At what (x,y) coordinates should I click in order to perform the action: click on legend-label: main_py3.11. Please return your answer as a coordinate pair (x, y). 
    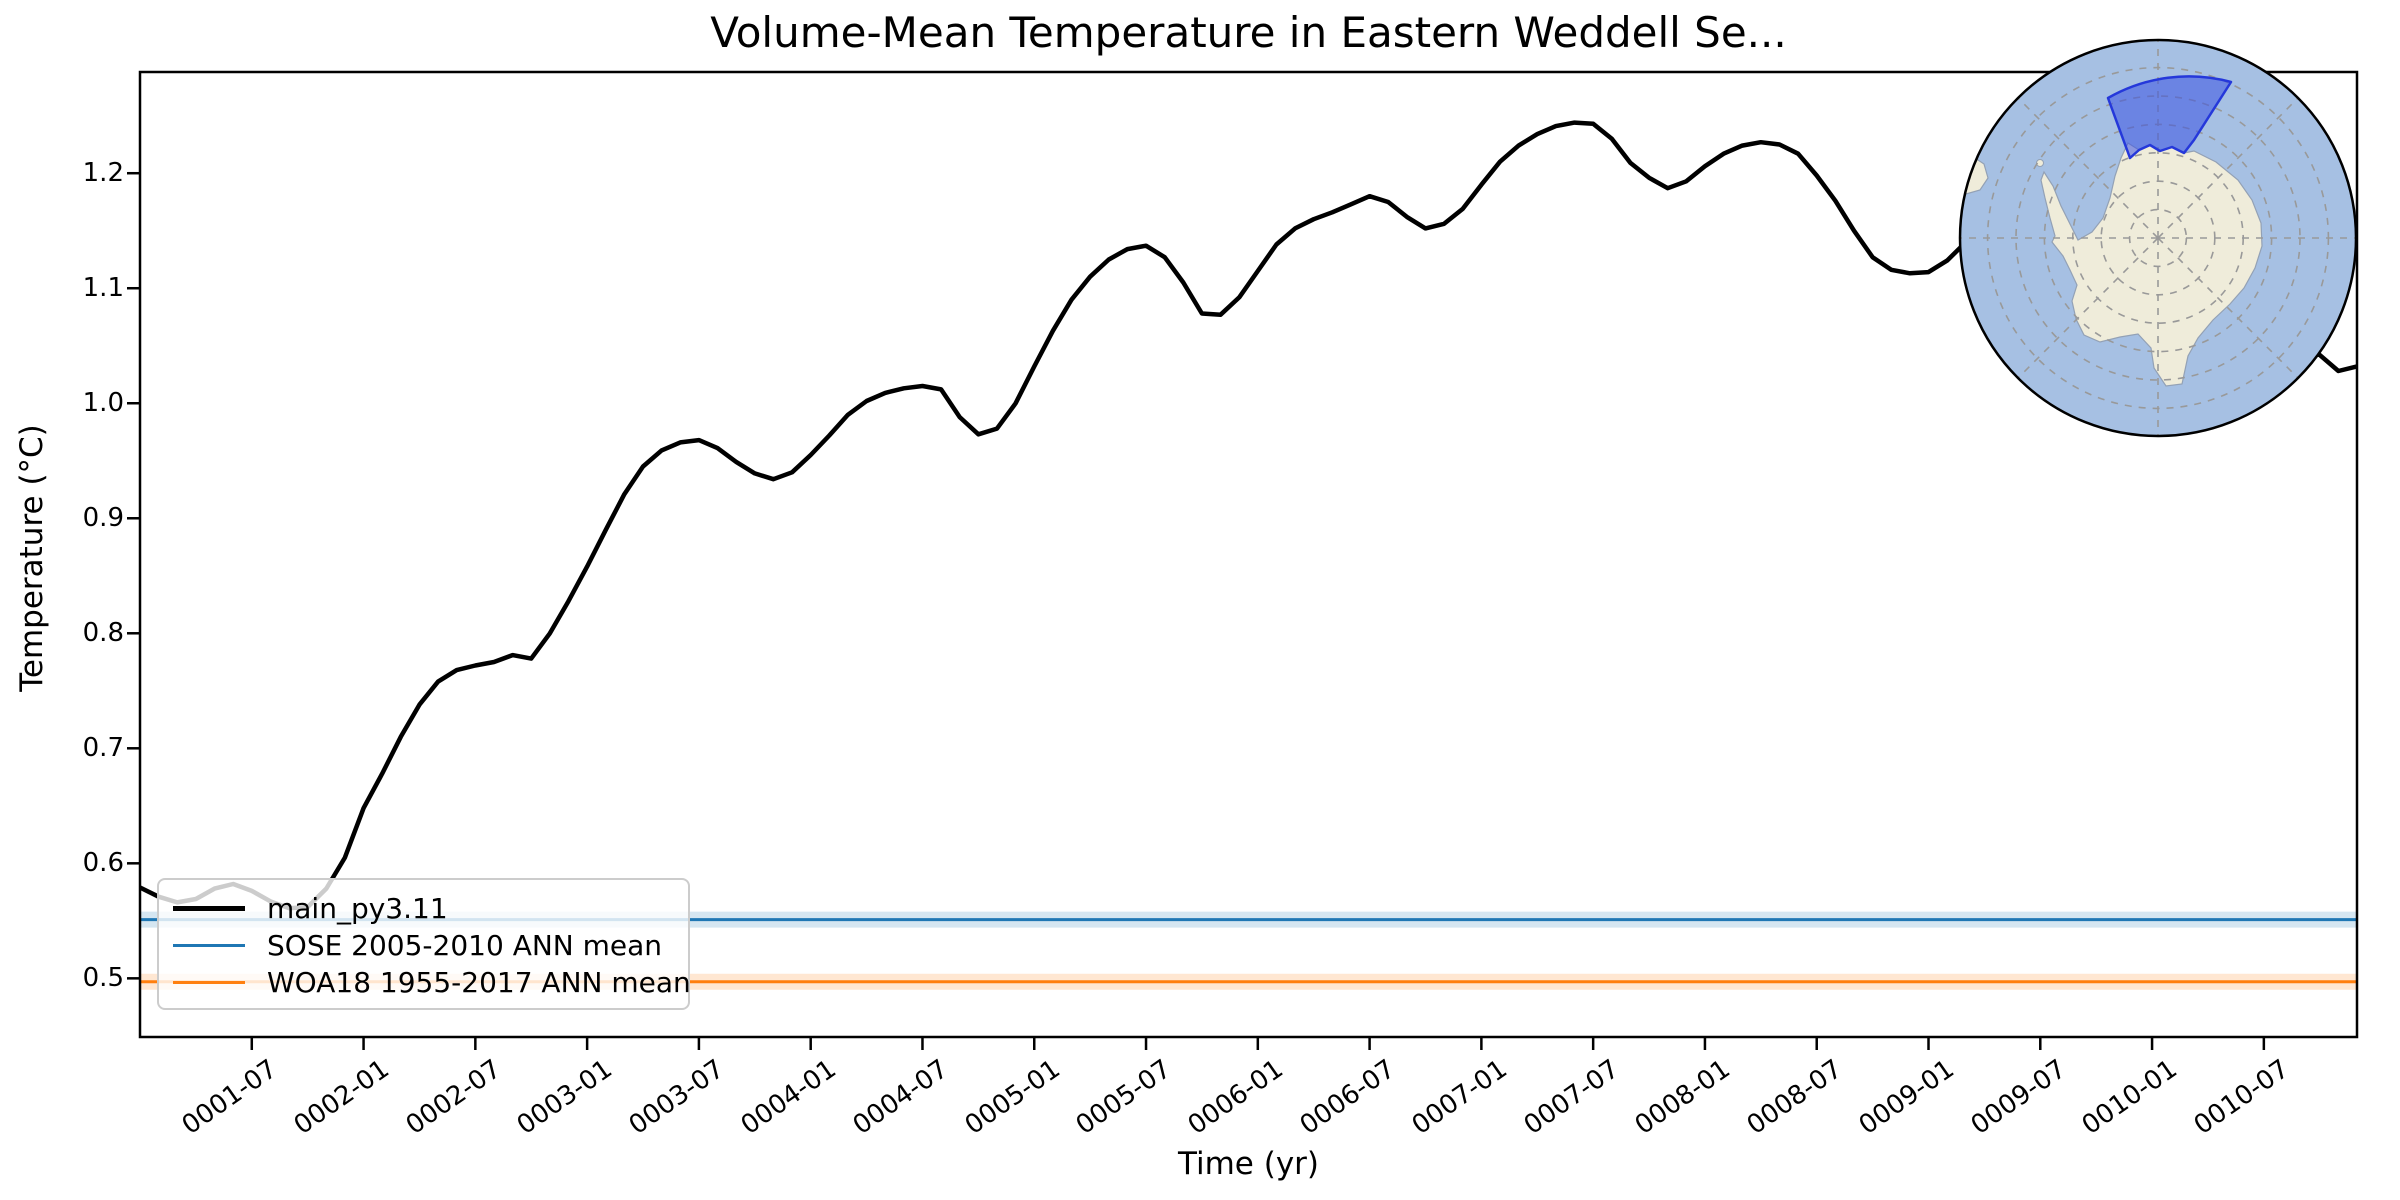
    Looking at the image, I should click on (357, 908).